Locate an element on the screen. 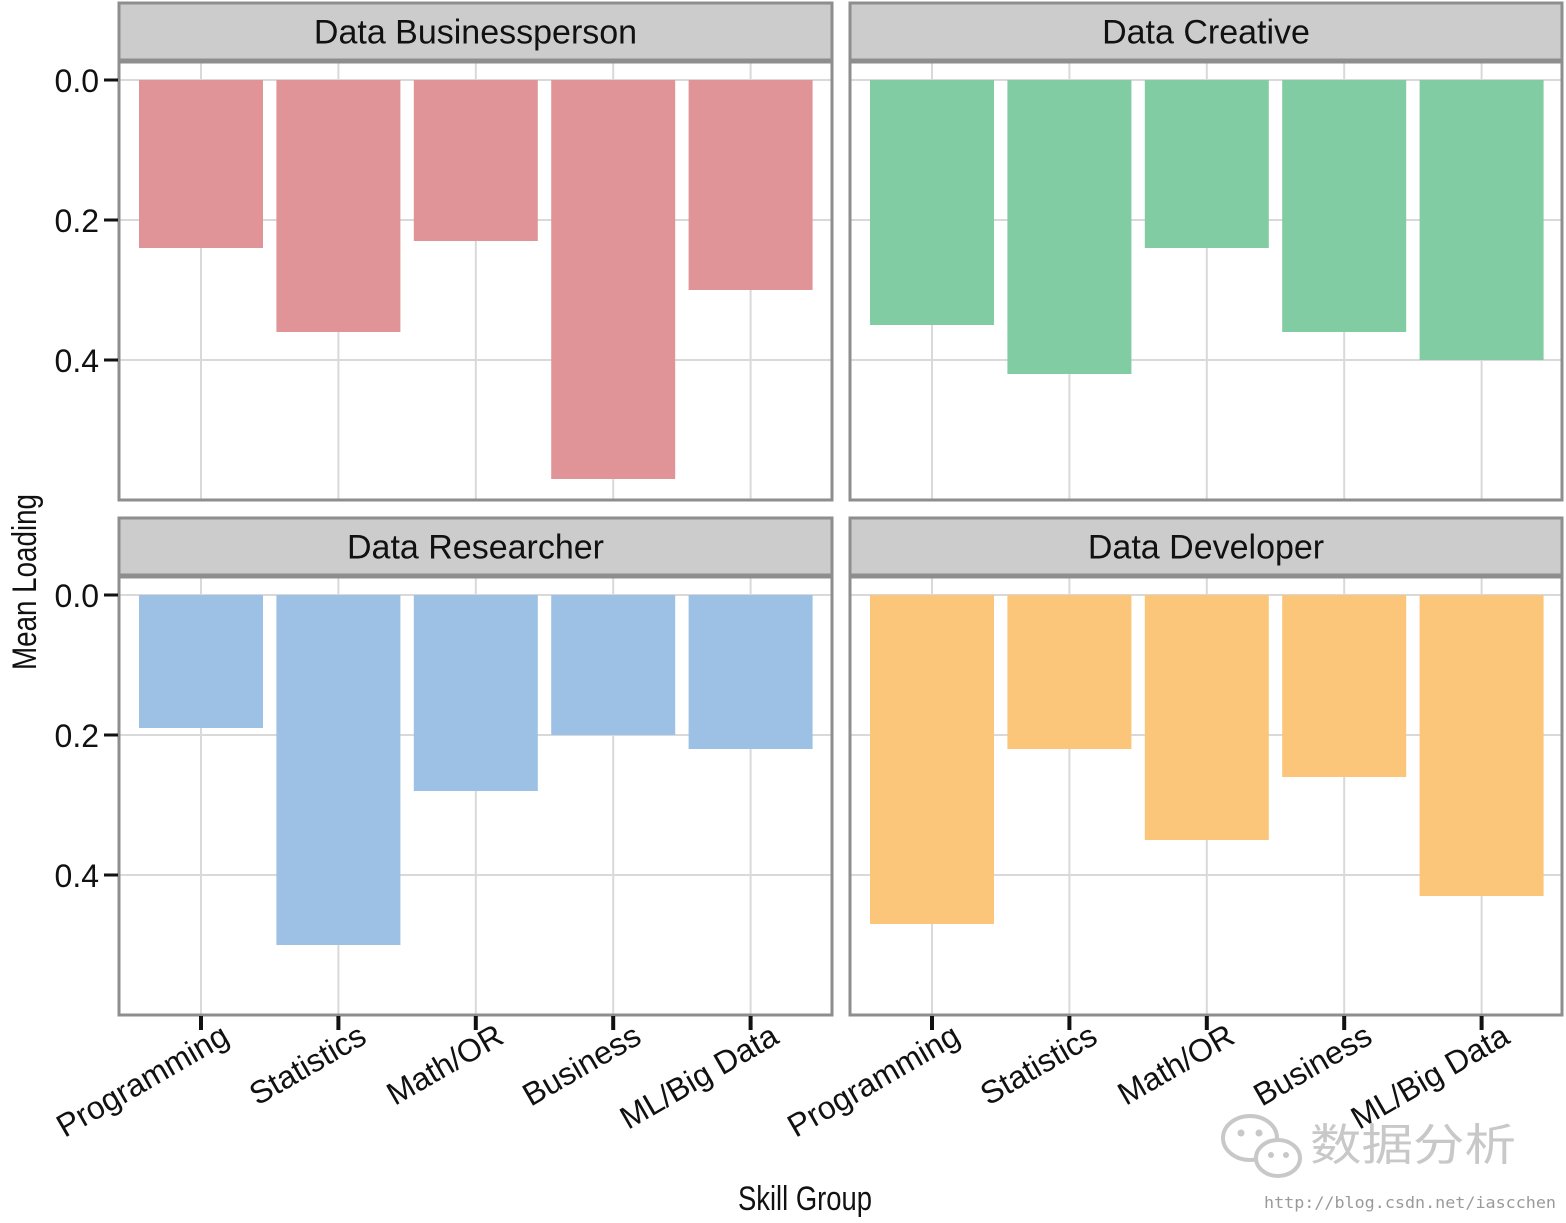 This screenshot has width=1566, height=1223. bar-data-creative-business is located at coordinates (1344, 206).